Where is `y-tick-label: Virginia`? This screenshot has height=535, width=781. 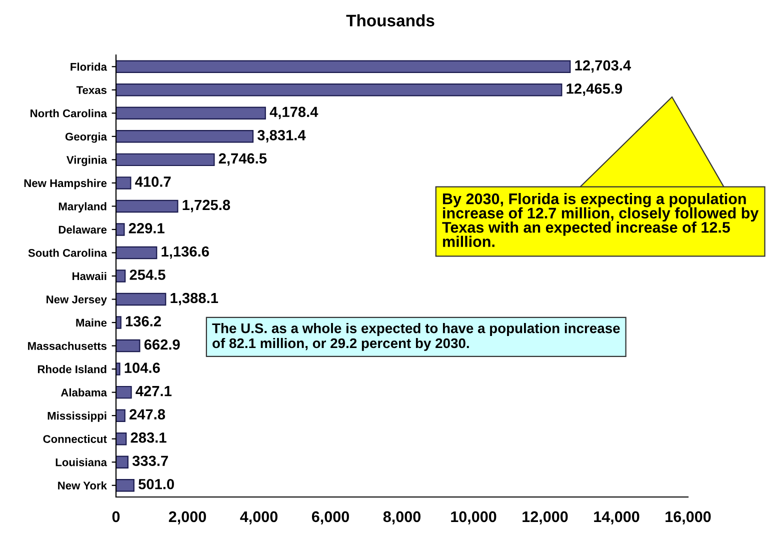
y-tick-label: Virginia is located at coordinates (87, 161).